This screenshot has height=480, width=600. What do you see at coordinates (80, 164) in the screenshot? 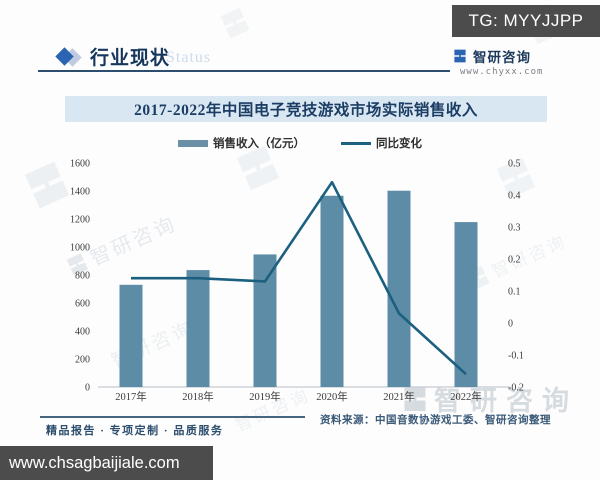
I see `left-axis-tick: 1600` at bounding box center [80, 164].